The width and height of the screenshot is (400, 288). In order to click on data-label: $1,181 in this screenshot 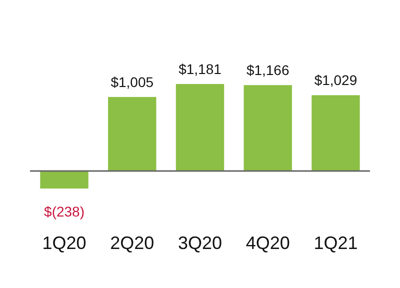, I will do `click(200, 69)`.